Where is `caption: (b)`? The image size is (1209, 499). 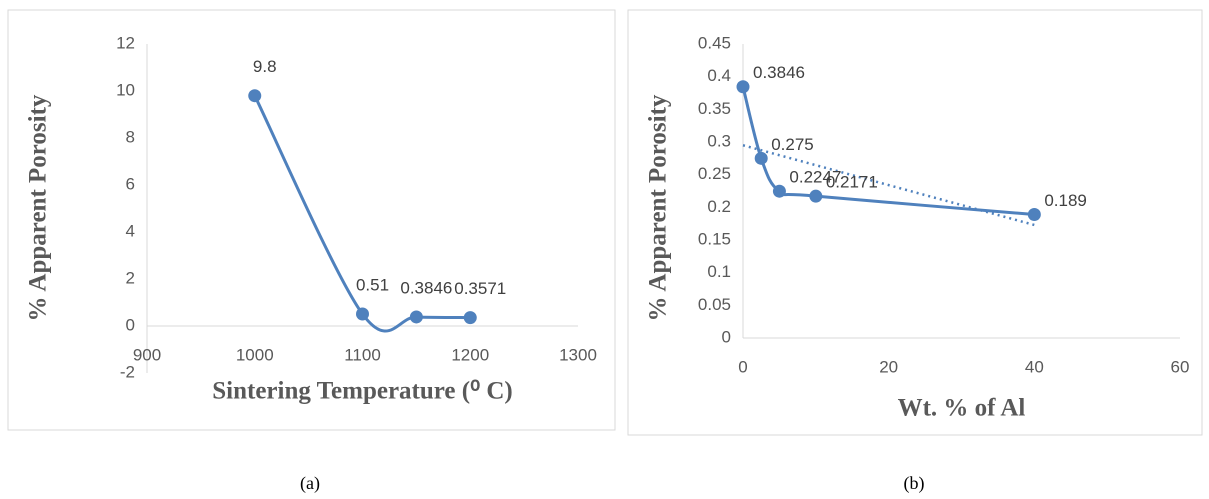 caption: (b) is located at coordinates (914, 483).